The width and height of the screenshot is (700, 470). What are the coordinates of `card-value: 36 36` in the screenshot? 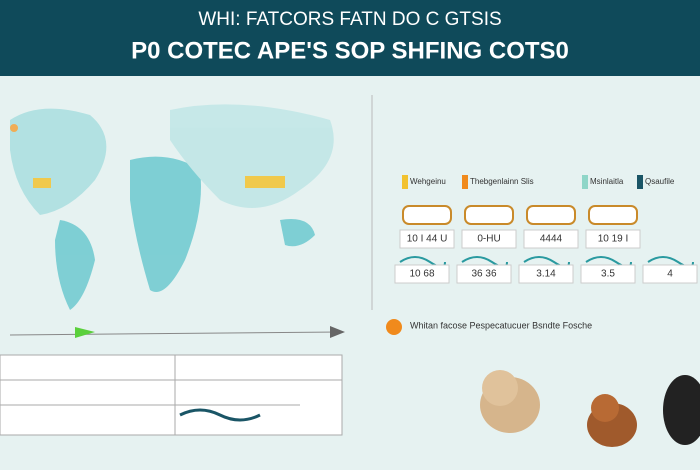 It's located at (483, 274).